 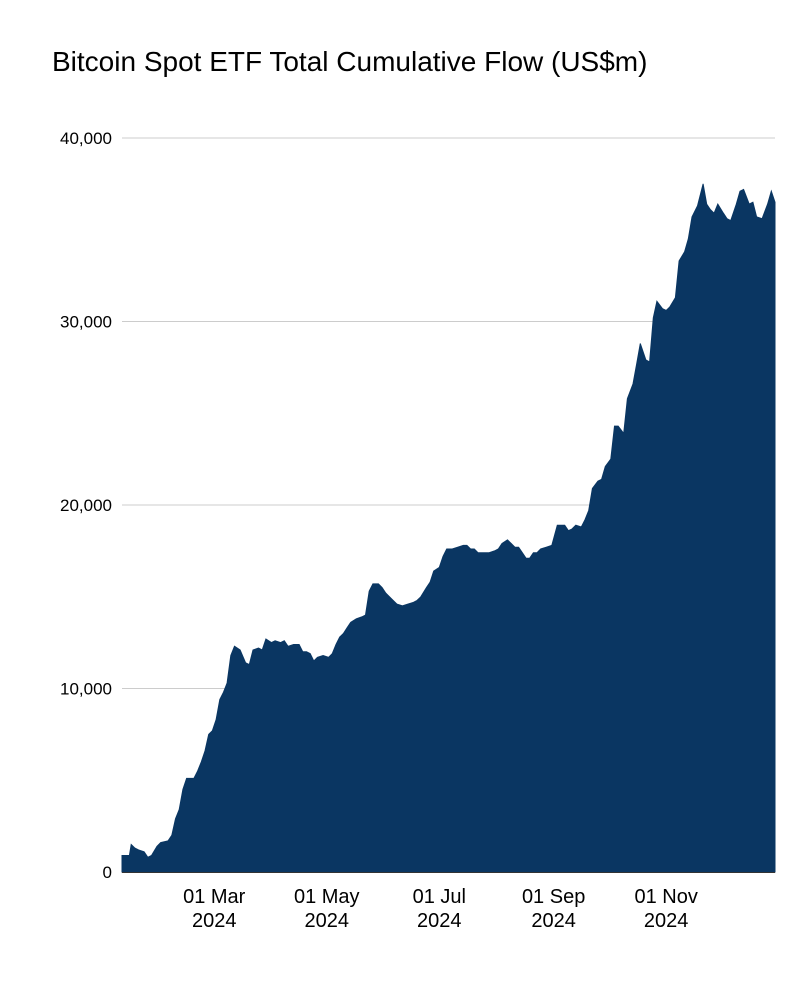 What do you see at coordinates (327, 897) in the screenshot?
I see `x-tick-label-month: 01 May` at bounding box center [327, 897].